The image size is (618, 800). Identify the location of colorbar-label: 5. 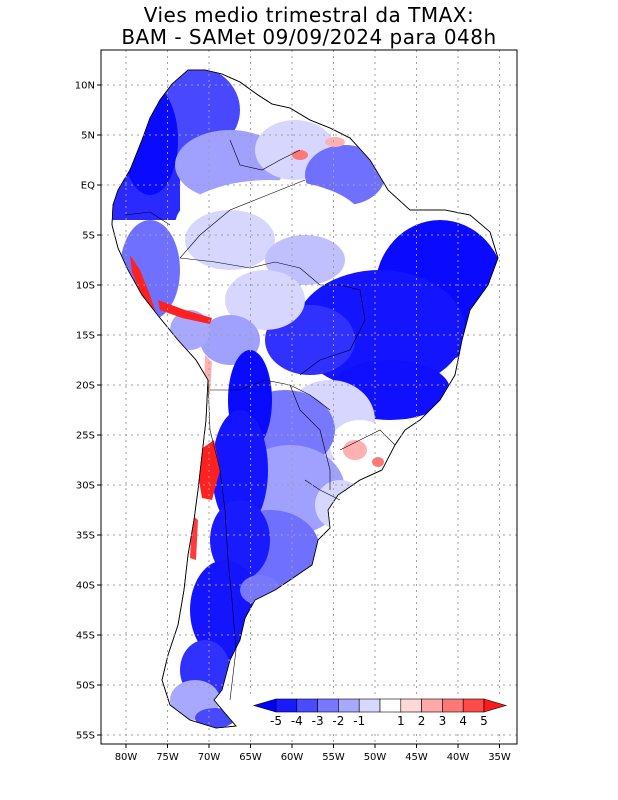
(484, 721).